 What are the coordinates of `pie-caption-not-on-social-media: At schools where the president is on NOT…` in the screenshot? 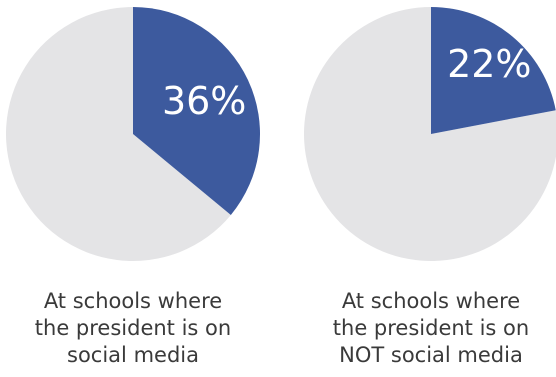 It's located at (431, 328).